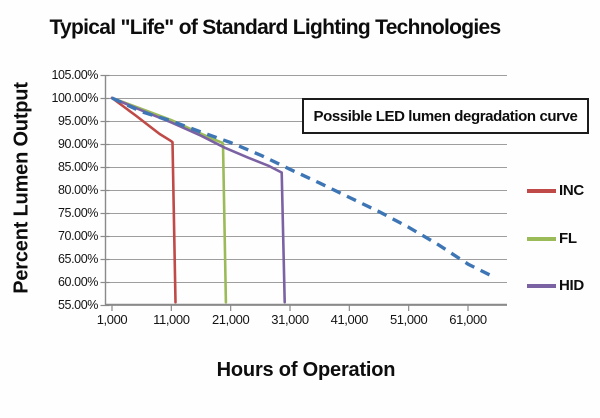  Describe the element at coordinates (568, 238) in the screenshot. I see `legend-label: FL` at that location.